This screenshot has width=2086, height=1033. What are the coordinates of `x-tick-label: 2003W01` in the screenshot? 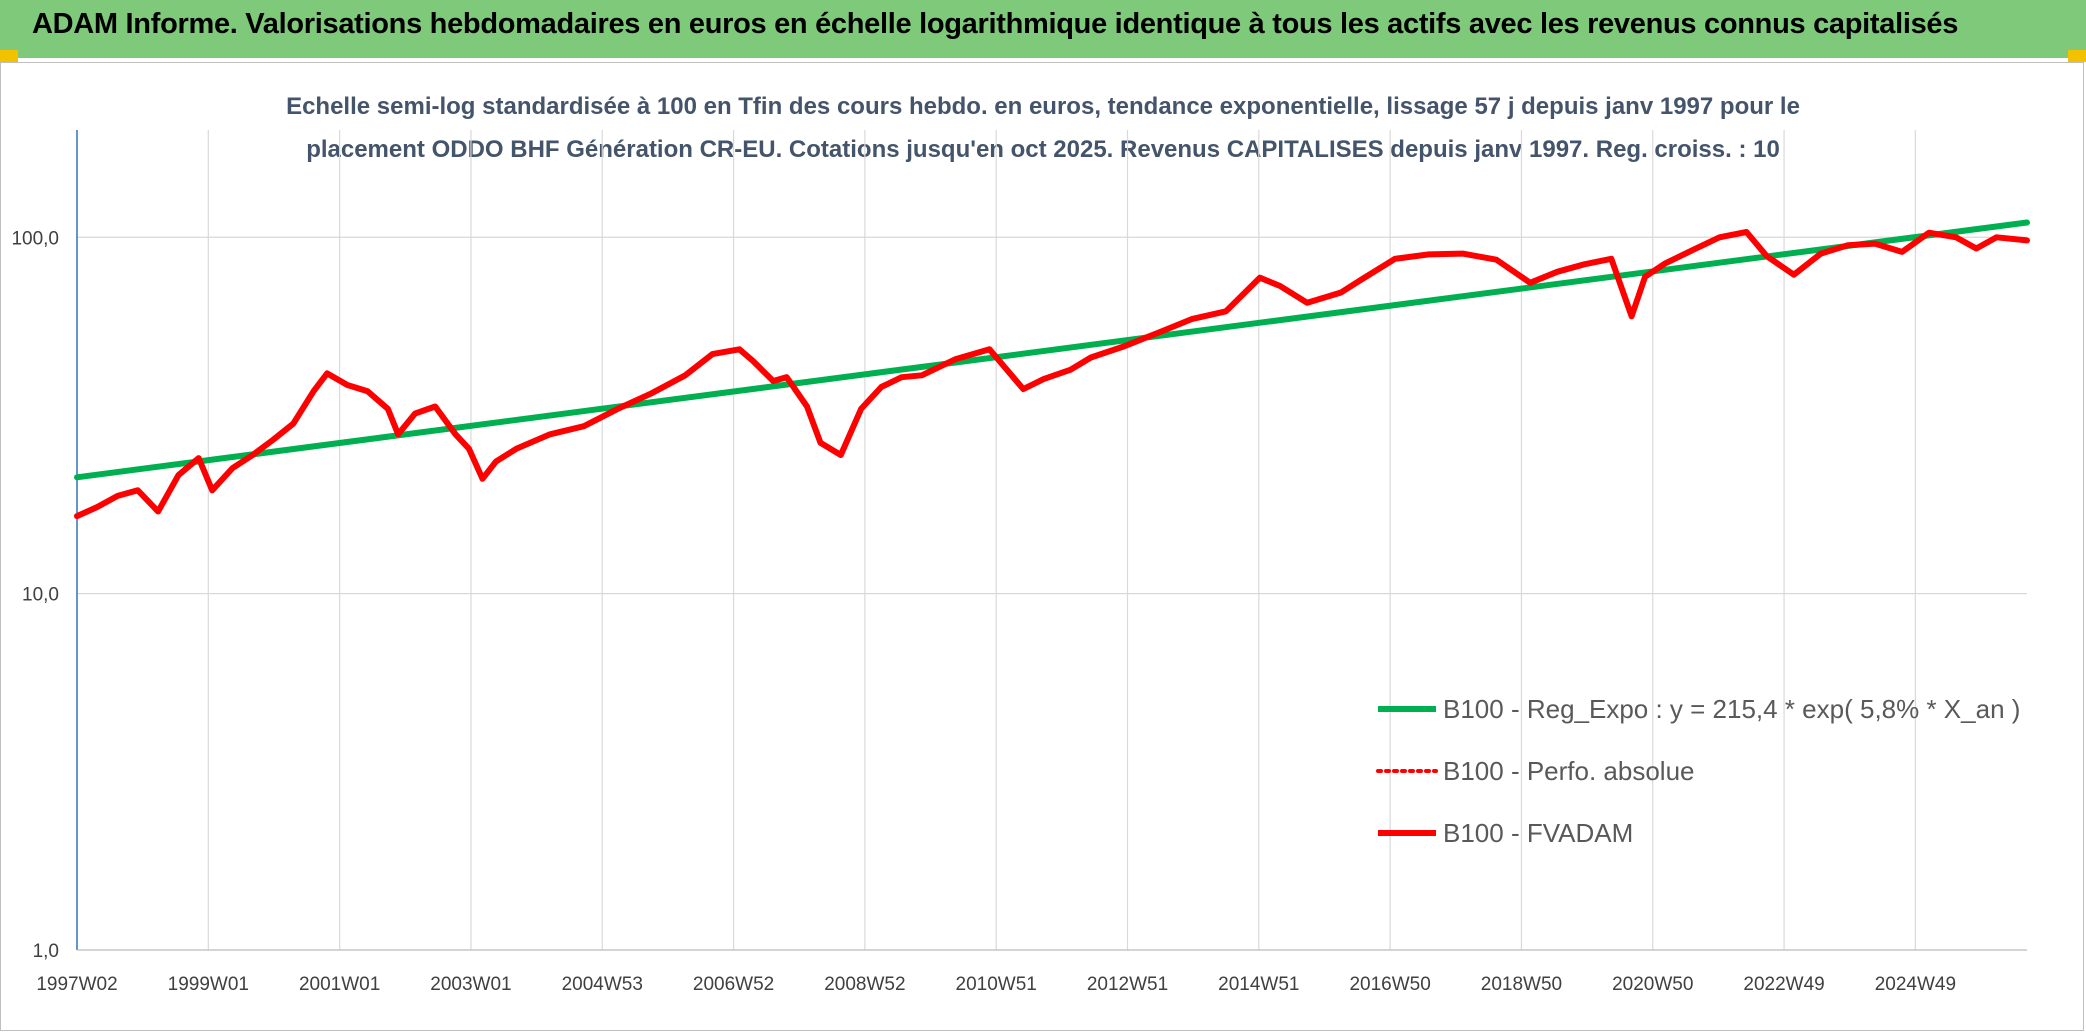 It's located at (470, 984).